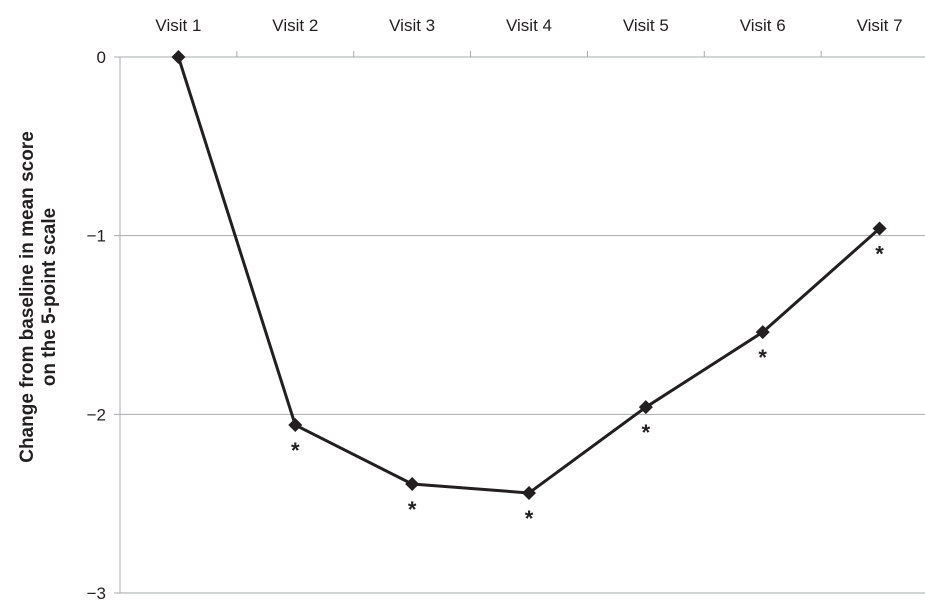 The image size is (925, 601). I want to click on x-tick-label-3: Visit 4, so click(529, 25).